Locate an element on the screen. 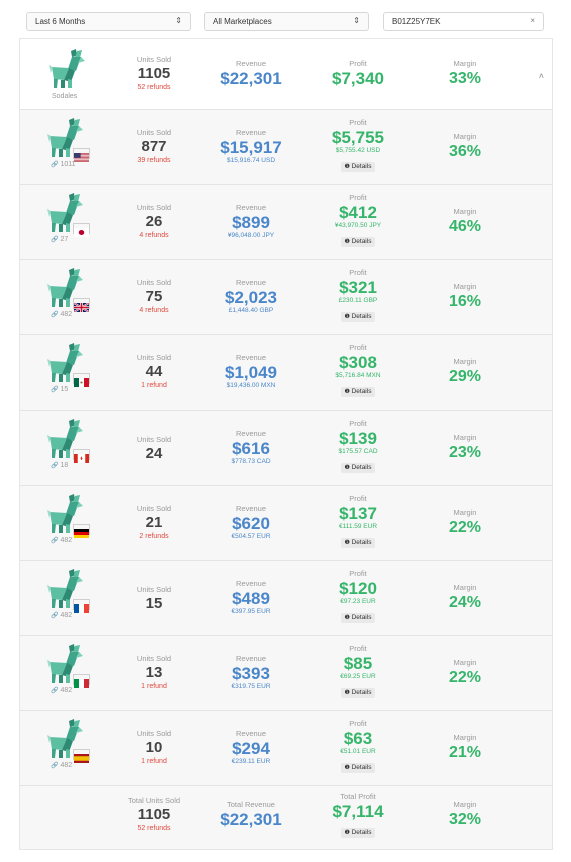 The height and width of the screenshot is (862, 571). revenue-value: $1,049 is located at coordinates (251, 372).